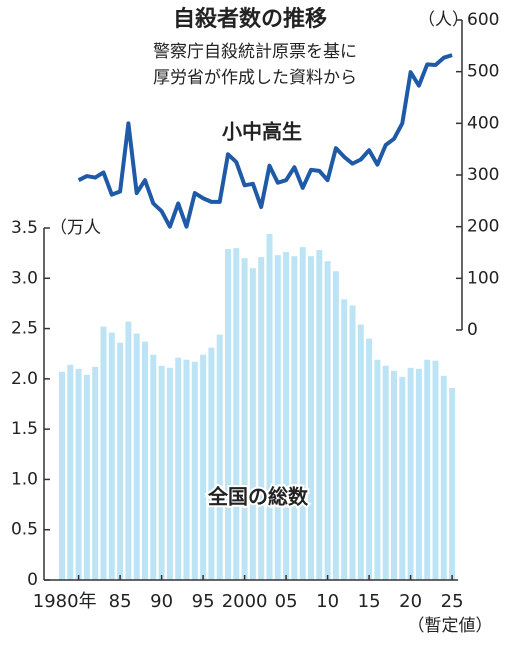 This screenshot has width=521, height=646. Describe the element at coordinates (255, 78) in the screenshot. I see `subtitle: 厚労省が作成した資料から` at that location.